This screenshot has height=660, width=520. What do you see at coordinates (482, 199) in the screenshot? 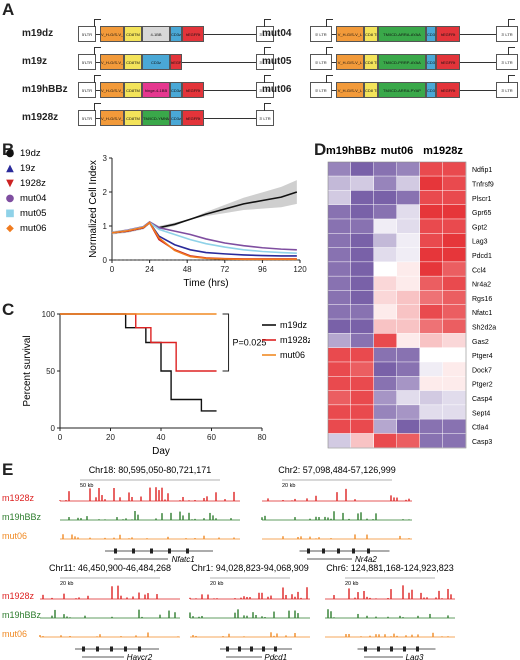
I see `heatmap-row-label: Plscr1` at bounding box center [482, 199].